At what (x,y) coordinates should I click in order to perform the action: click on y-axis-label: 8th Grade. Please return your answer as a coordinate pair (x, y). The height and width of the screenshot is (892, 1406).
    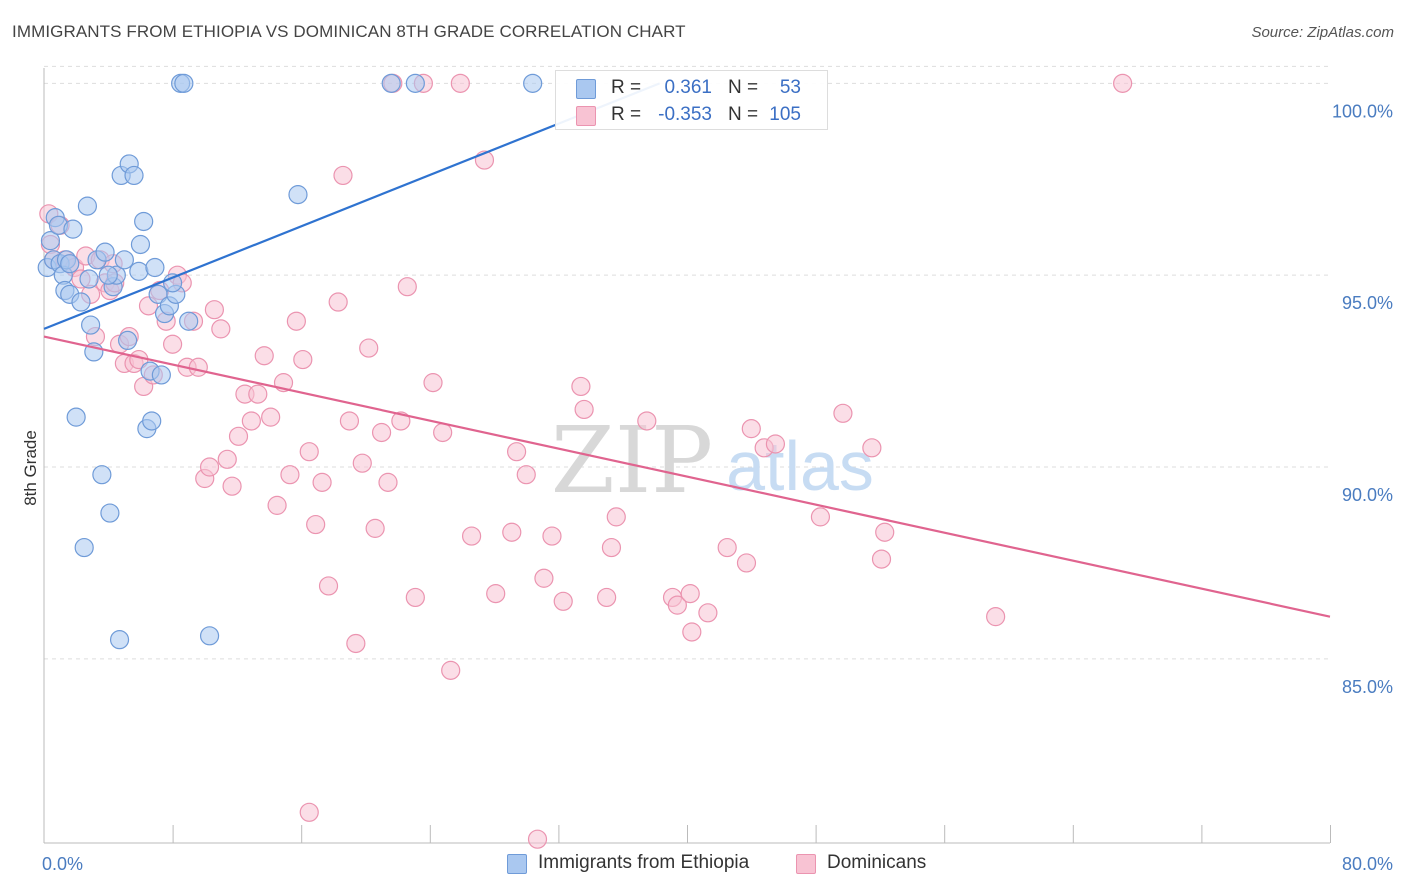
    Looking at the image, I should click on (30, 468).